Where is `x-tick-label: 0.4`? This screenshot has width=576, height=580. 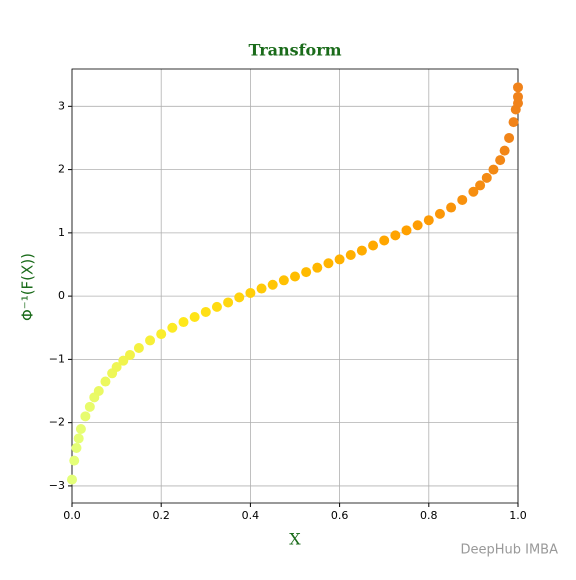 x-tick-label: 0.4 is located at coordinates (251, 515).